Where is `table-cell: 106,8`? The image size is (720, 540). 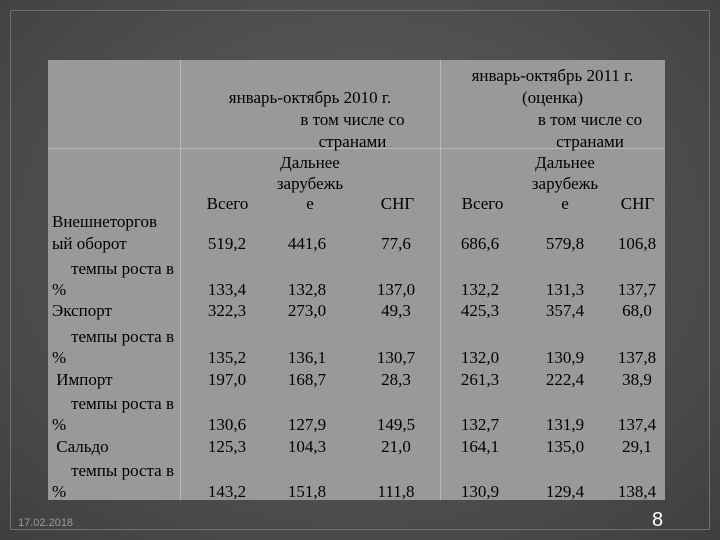 table-cell: 106,8 is located at coordinates (637, 243).